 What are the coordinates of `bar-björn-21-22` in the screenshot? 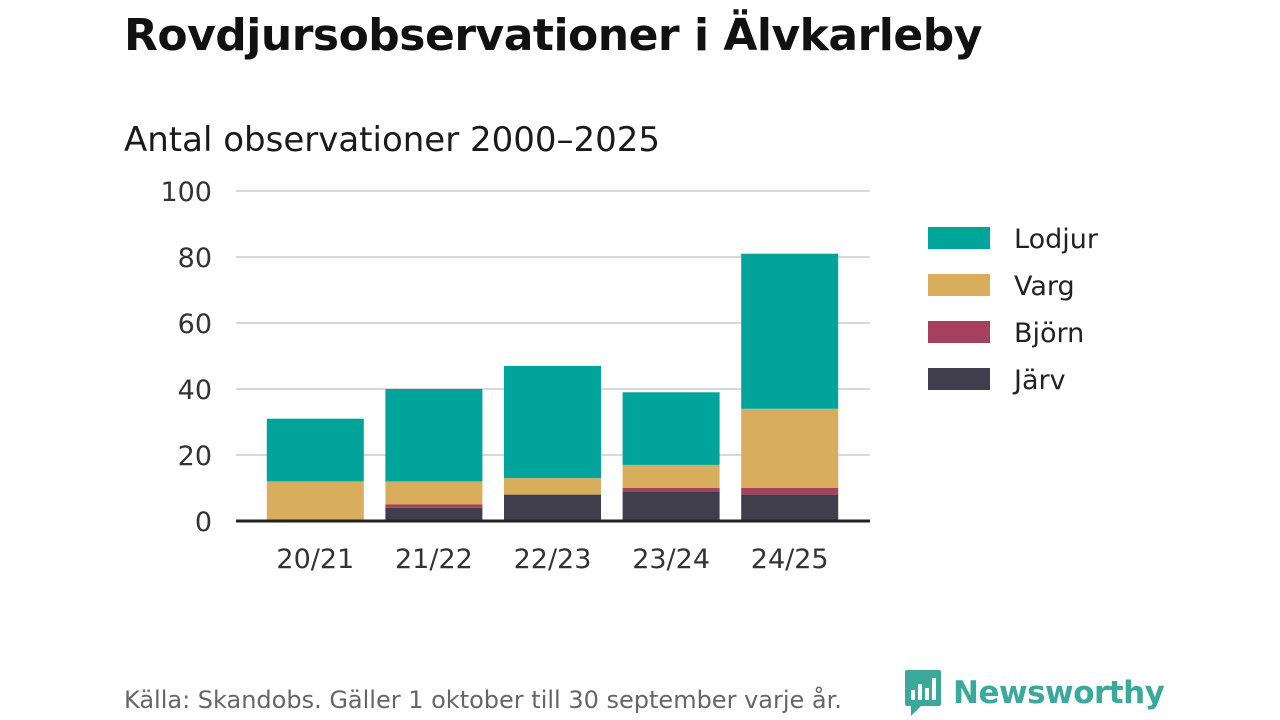 It's located at (434, 506).